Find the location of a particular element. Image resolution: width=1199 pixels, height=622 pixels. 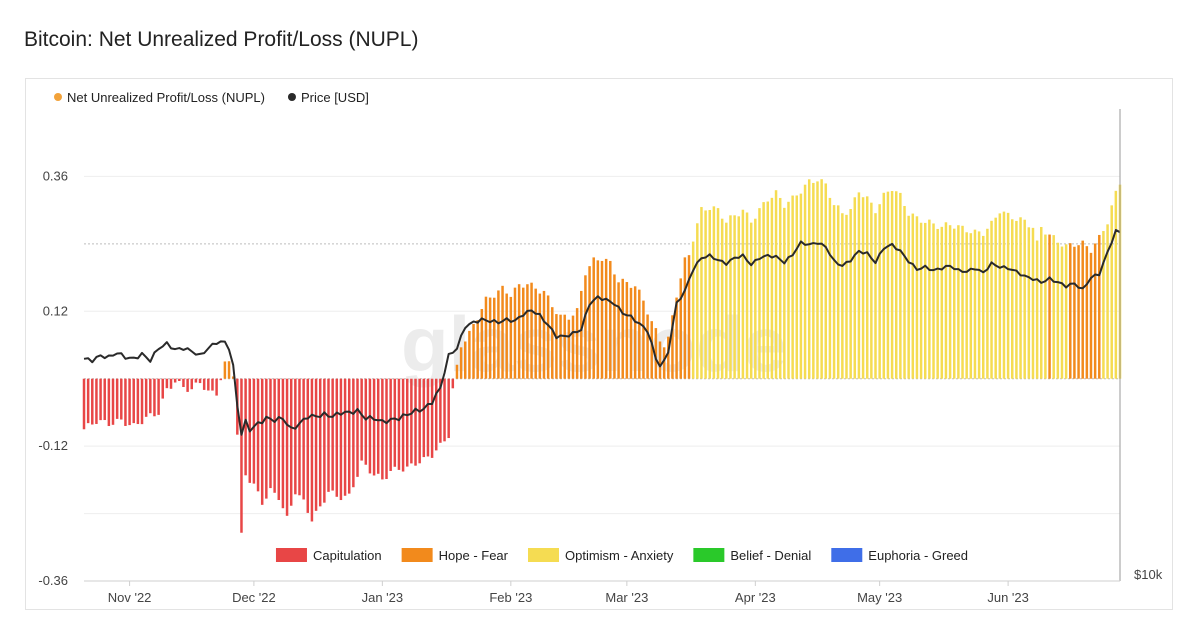

zone-label: Capitulation is located at coordinates (347, 555).